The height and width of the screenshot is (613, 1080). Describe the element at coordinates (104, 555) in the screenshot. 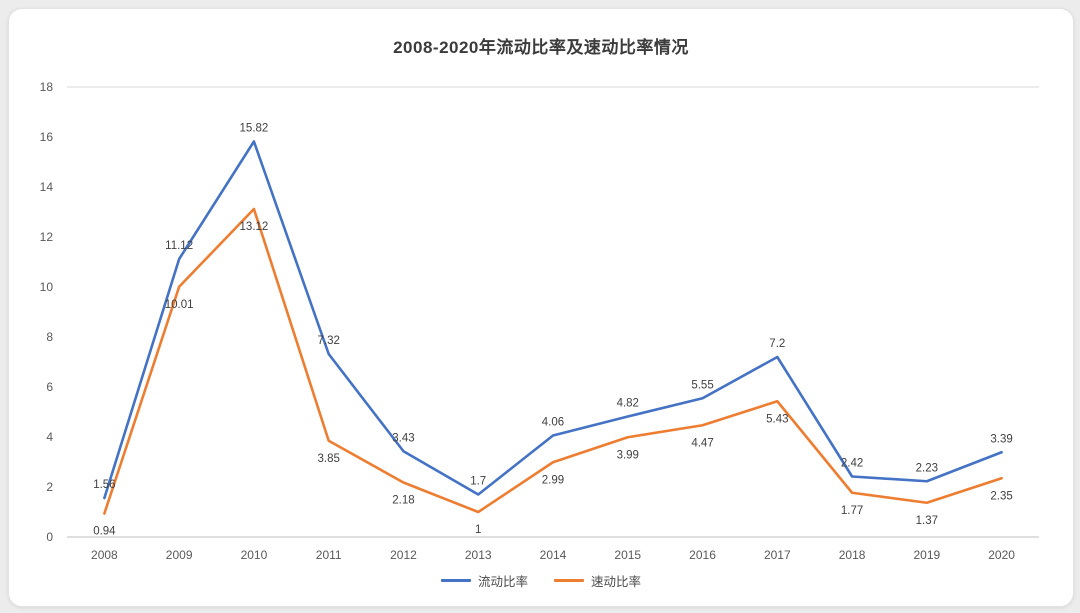

I see `x-tick-label: 2008` at that location.